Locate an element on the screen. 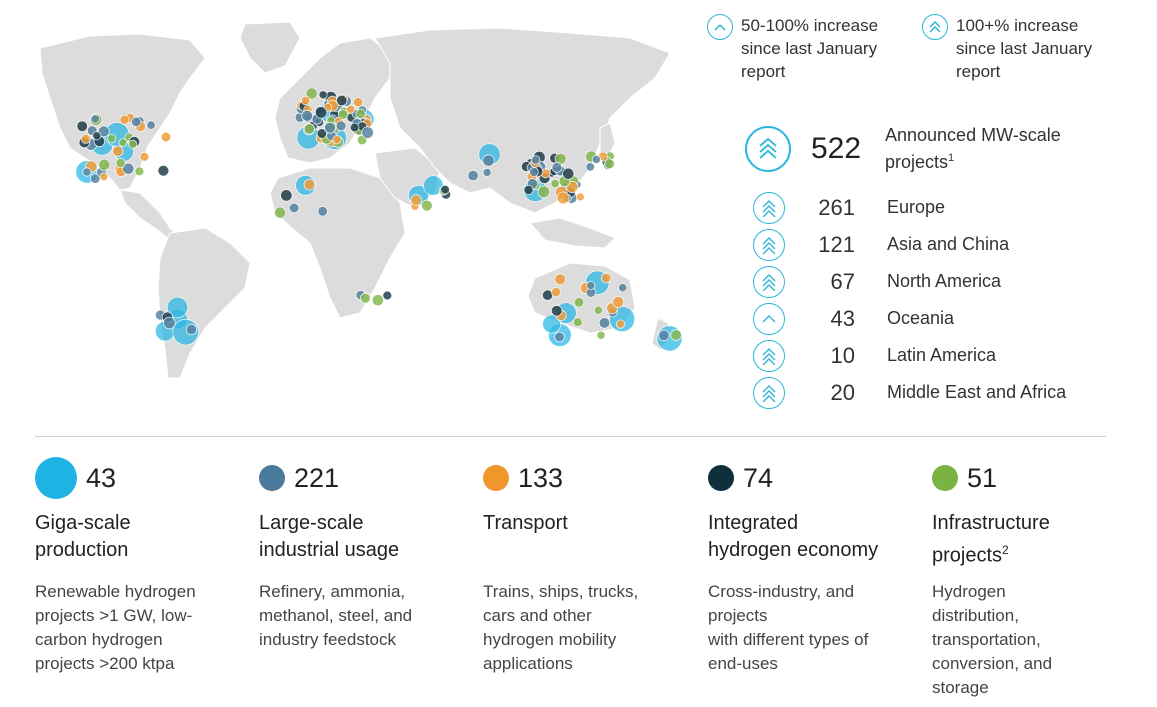  category-title-text: Transport is located at coordinates (525, 523).